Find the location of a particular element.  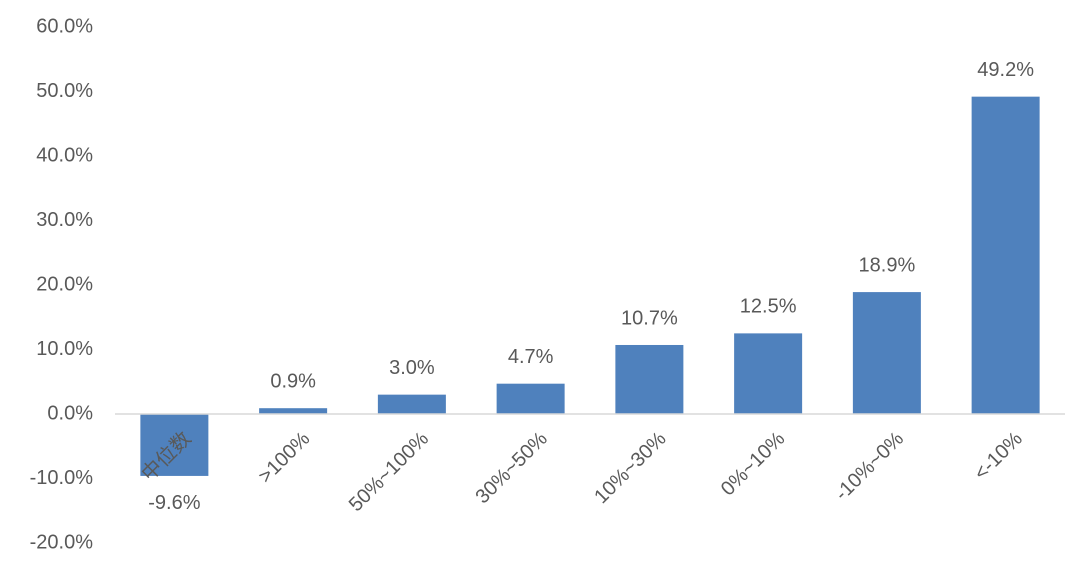

y-tick-label: 10.0% is located at coordinates (64, 349).